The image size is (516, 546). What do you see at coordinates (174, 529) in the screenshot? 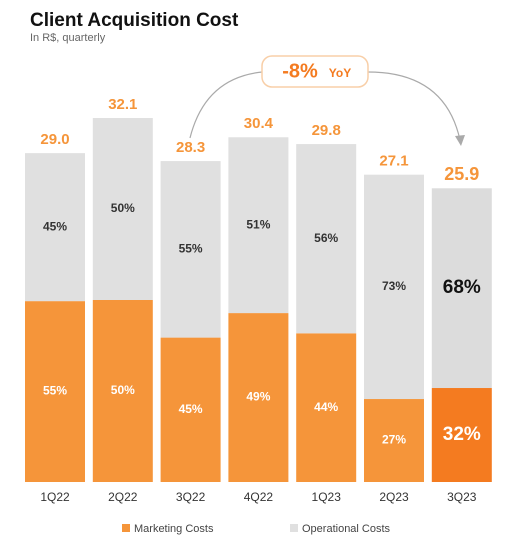
I see `legend-label: Marketing Costs` at bounding box center [174, 529].